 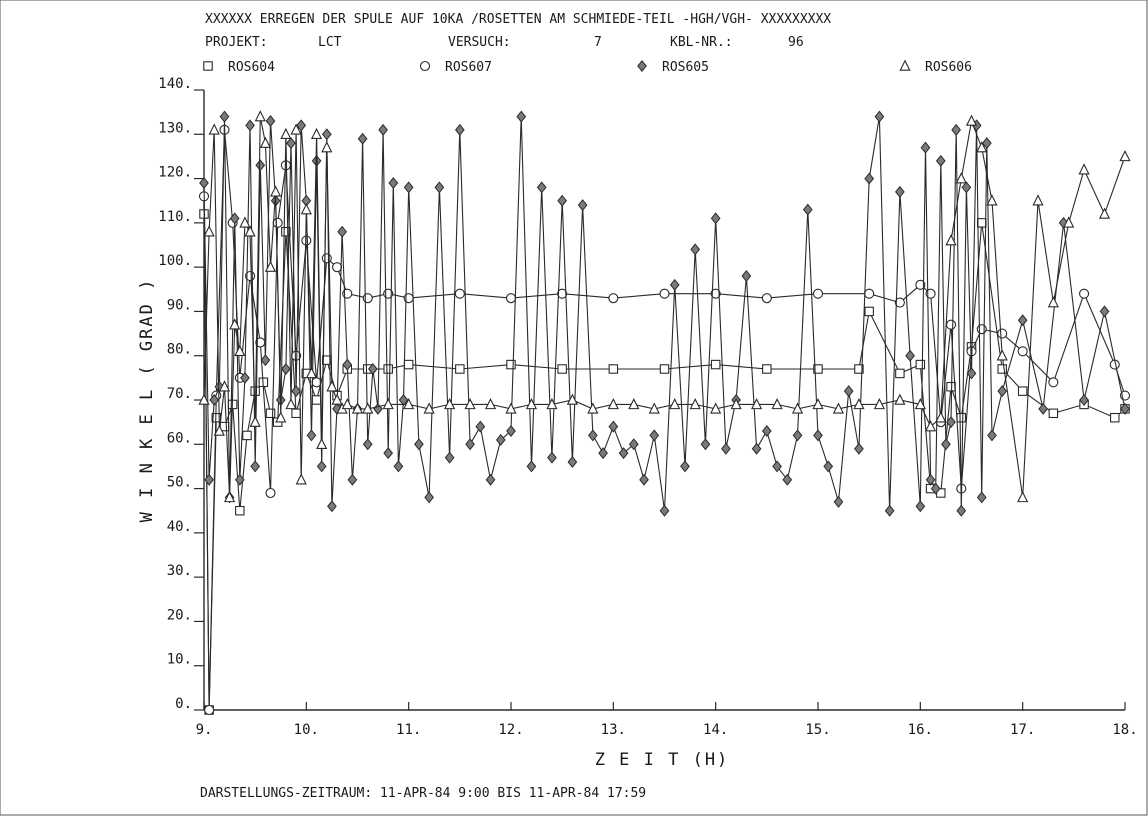 I want to click on legend: ROS604 ROS607 ROS605 ROS606, so click(x=587, y=67).